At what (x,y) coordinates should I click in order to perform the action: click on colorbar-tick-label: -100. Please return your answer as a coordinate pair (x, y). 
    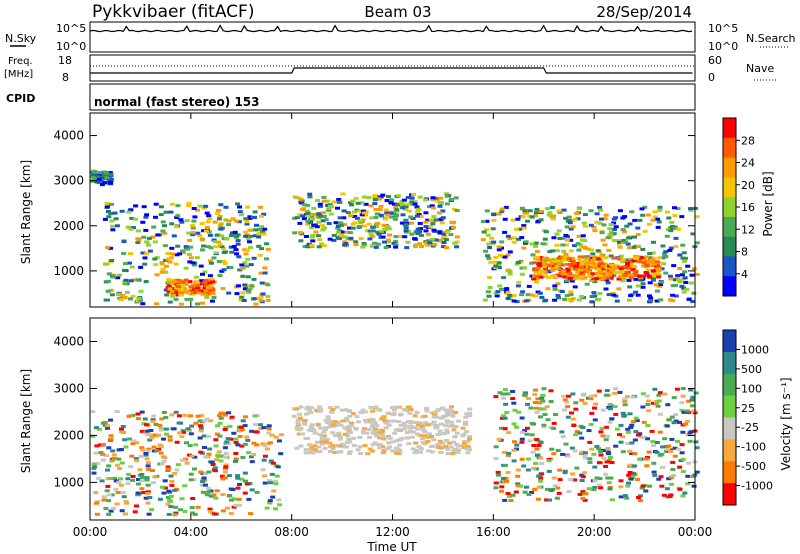
    Looking at the image, I should click on (753, 447).